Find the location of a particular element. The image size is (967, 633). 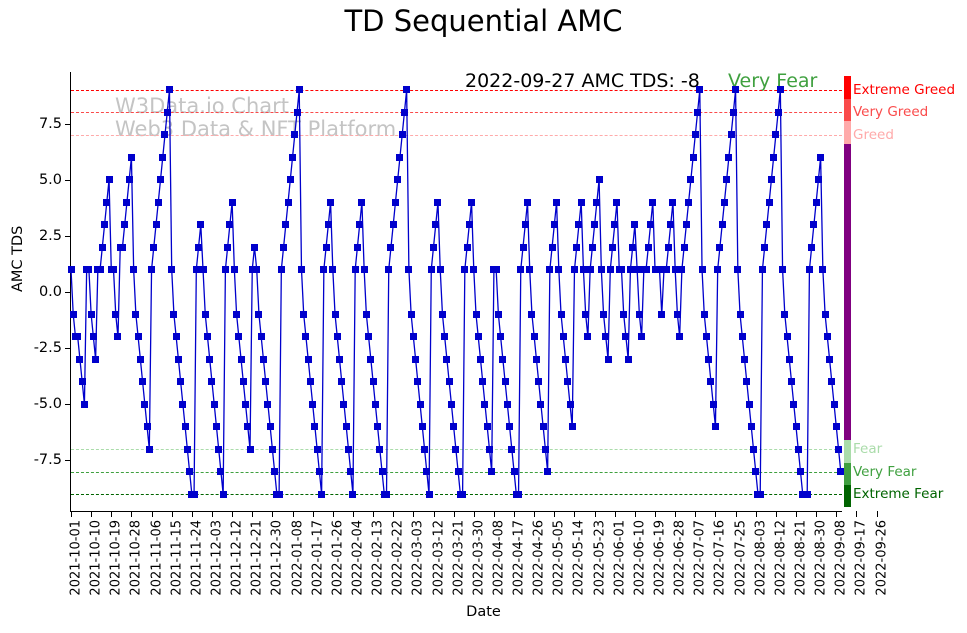

x-tick-label: 2022-05-14 is located at coordinates (579, 558).